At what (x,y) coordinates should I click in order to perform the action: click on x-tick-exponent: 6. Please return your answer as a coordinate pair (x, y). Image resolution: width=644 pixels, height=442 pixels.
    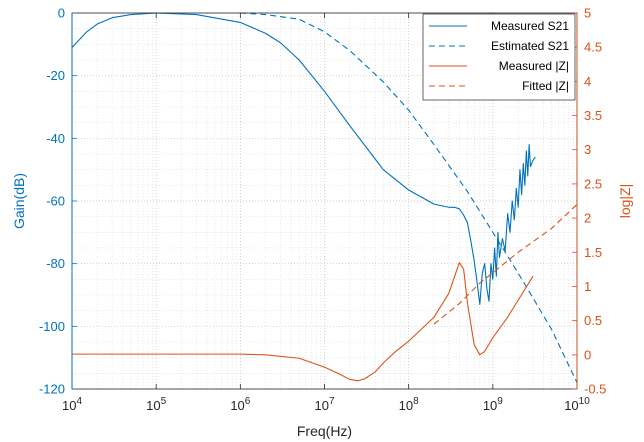
    Looking at the image, I should click on (248, 401).